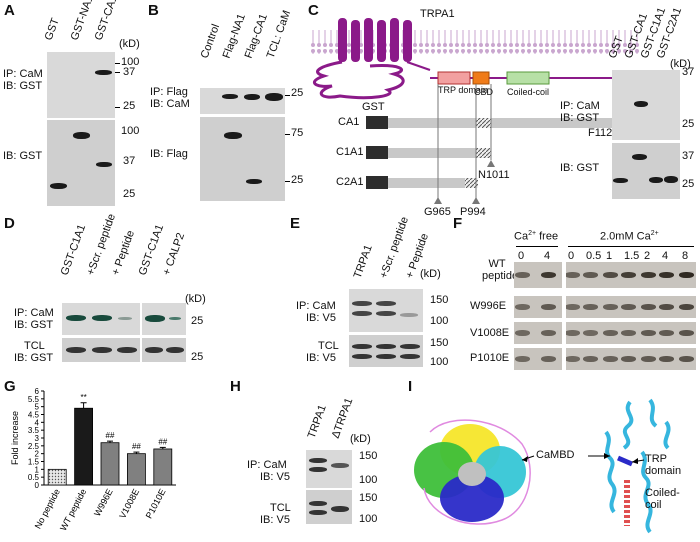 This screenshot has height=542, width=700. Describe the element at coordinates (34, 415) in the screenshot. I see `y-tick-label: 4.5` at that location.